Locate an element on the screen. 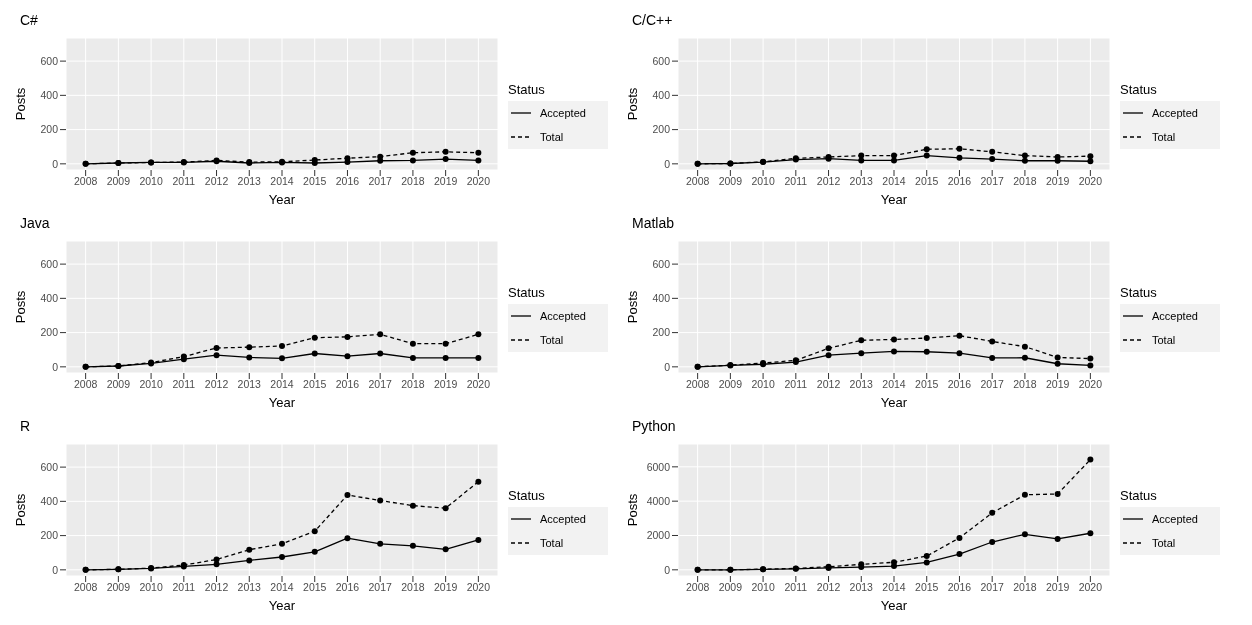  chart-title: C# is located at coordinates (29, 20).